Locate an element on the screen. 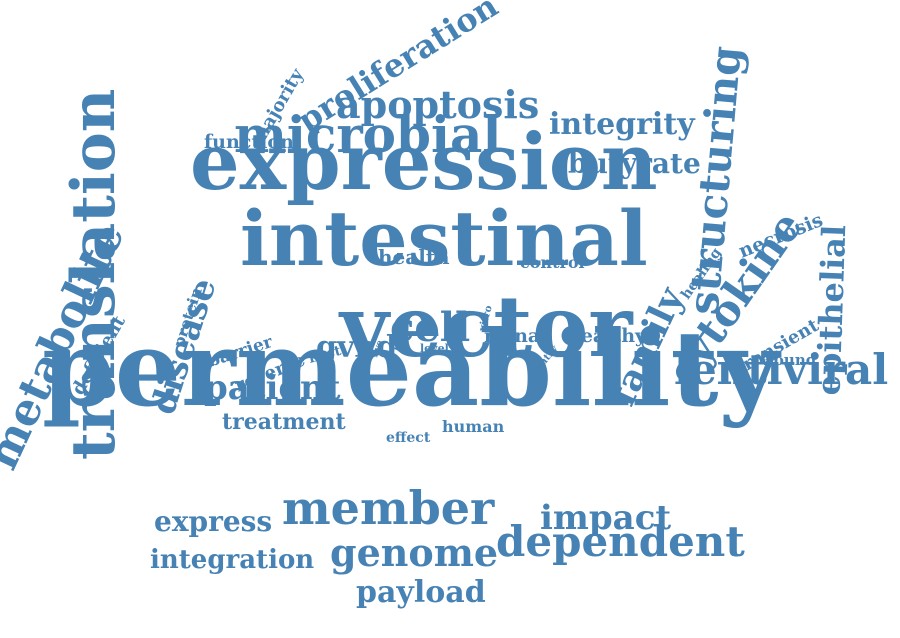 The width and height of the screenshot is (900, 638). word-payload: payload is located at coordinates (421, 592).